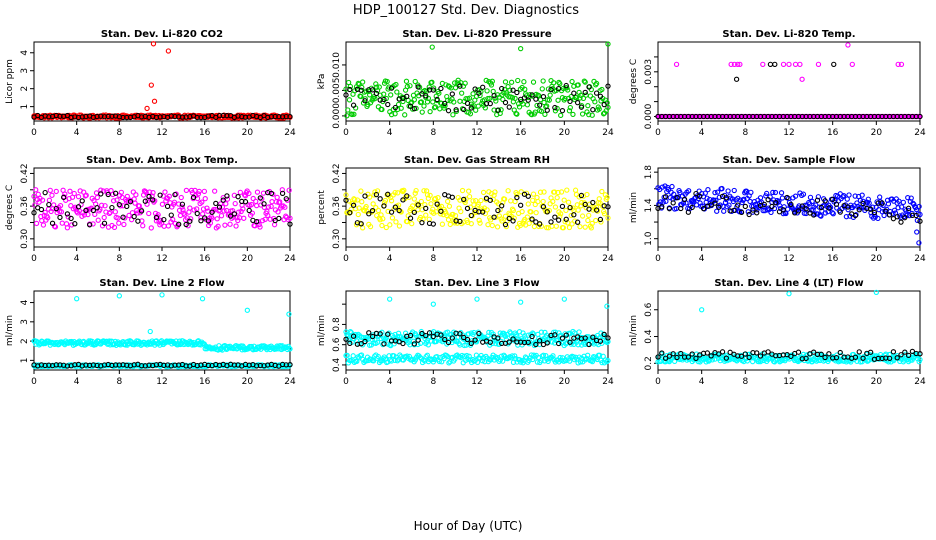 This screenshot has height=540, width=936. What do you see at coordinates (476, 283) in the screenshot?
I see `panel-title: Stan. Dev. Line 3 Flow` at bounding box center [476, 283].